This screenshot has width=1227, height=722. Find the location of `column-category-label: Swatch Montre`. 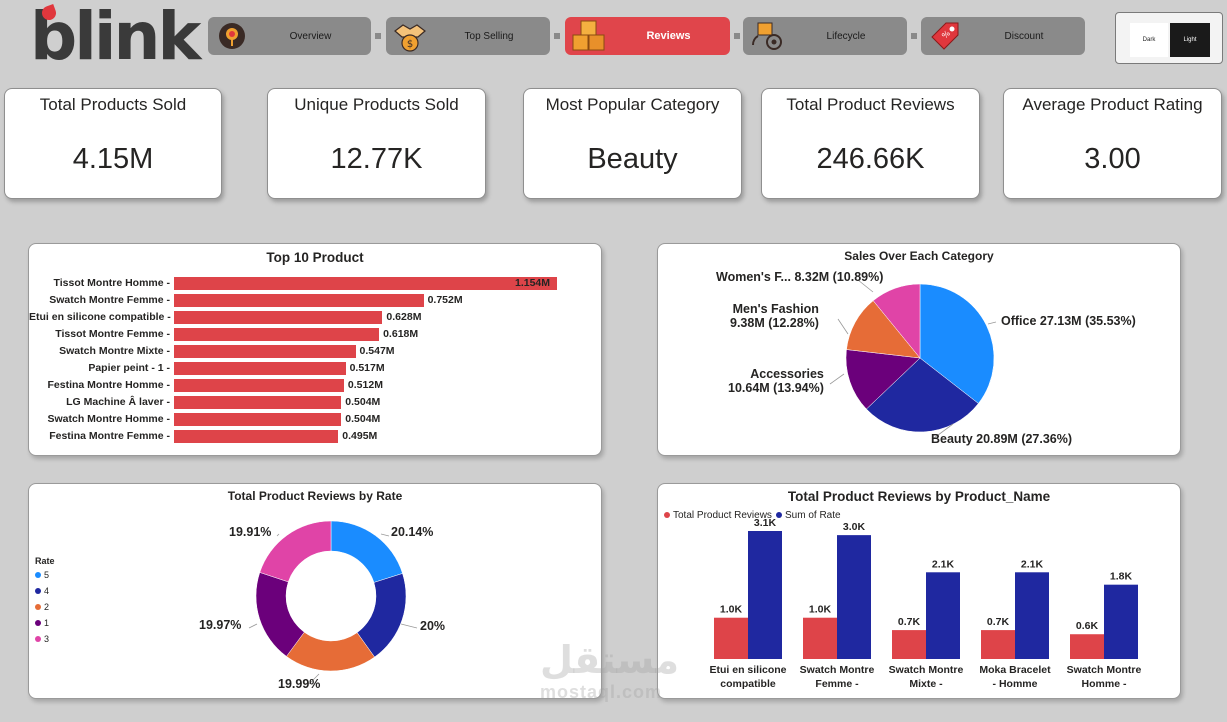

column-category-label: Swatch Montre is located at coordinates (926, 670).